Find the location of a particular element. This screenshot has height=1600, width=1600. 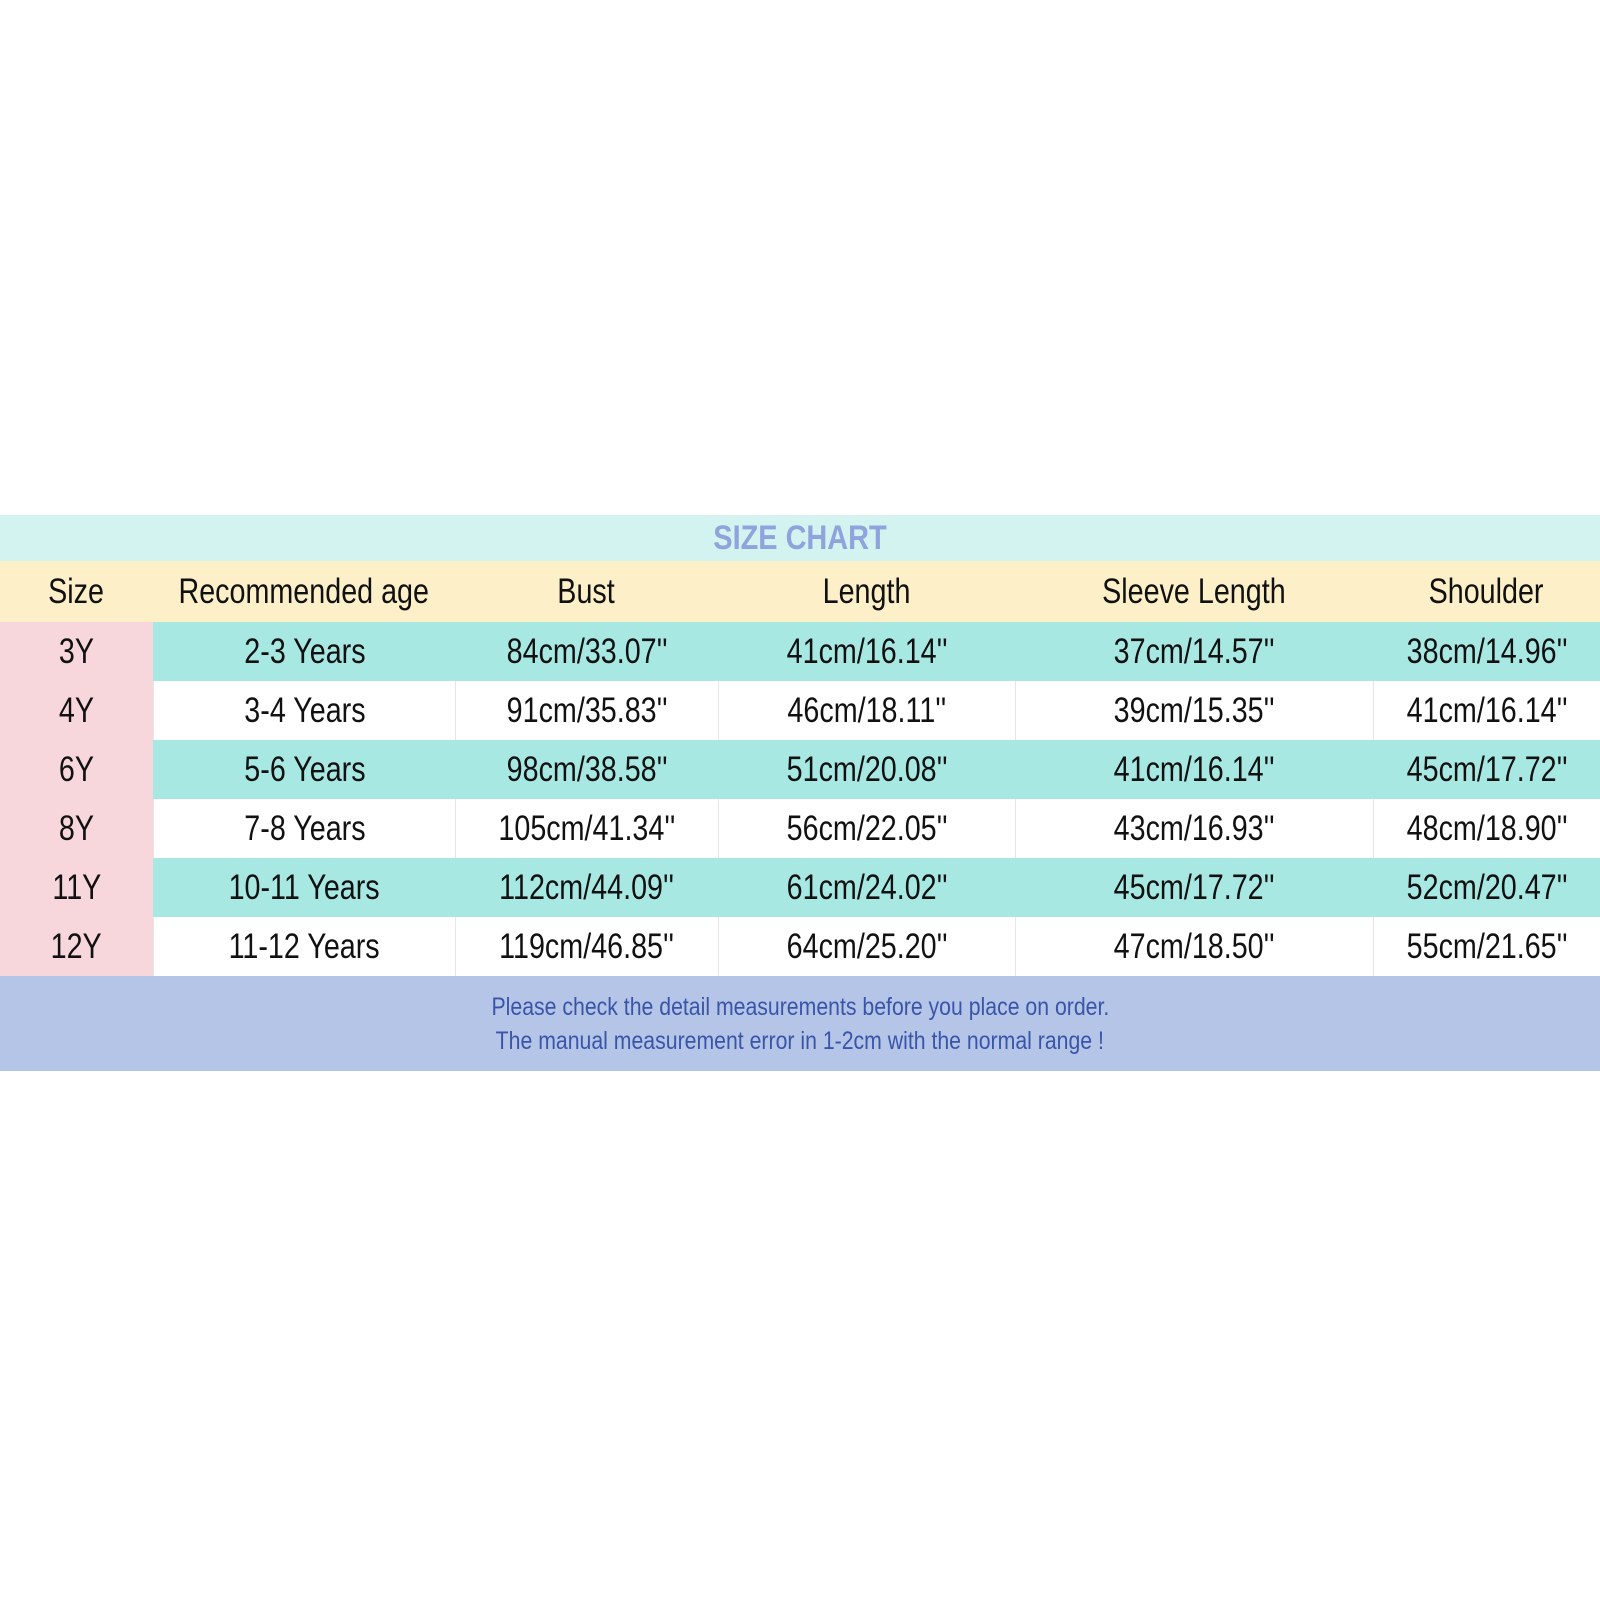

cell-length: 41cm/16.14'' is located at coordinates (866, 651).